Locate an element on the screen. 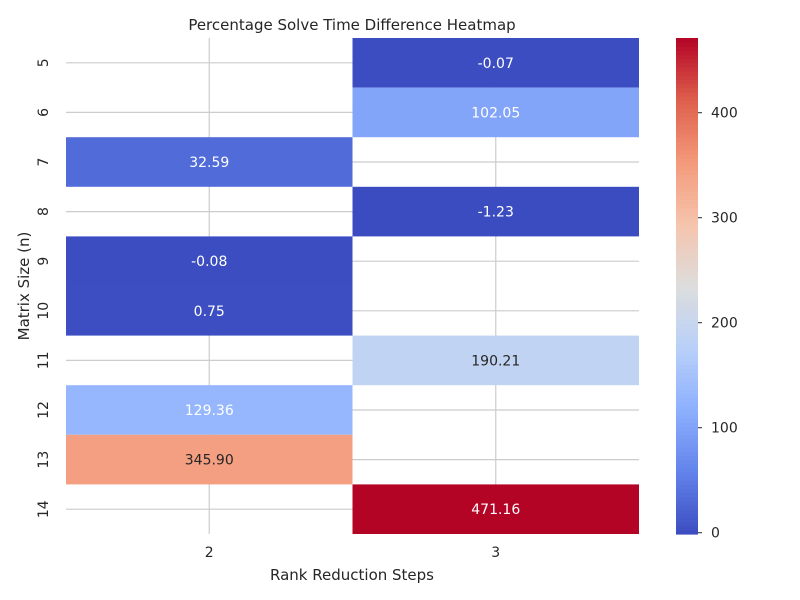 The width and height of the screenshot is (800, 600). colorbar-tick-label: 100 is located at coordinates (724, 429).